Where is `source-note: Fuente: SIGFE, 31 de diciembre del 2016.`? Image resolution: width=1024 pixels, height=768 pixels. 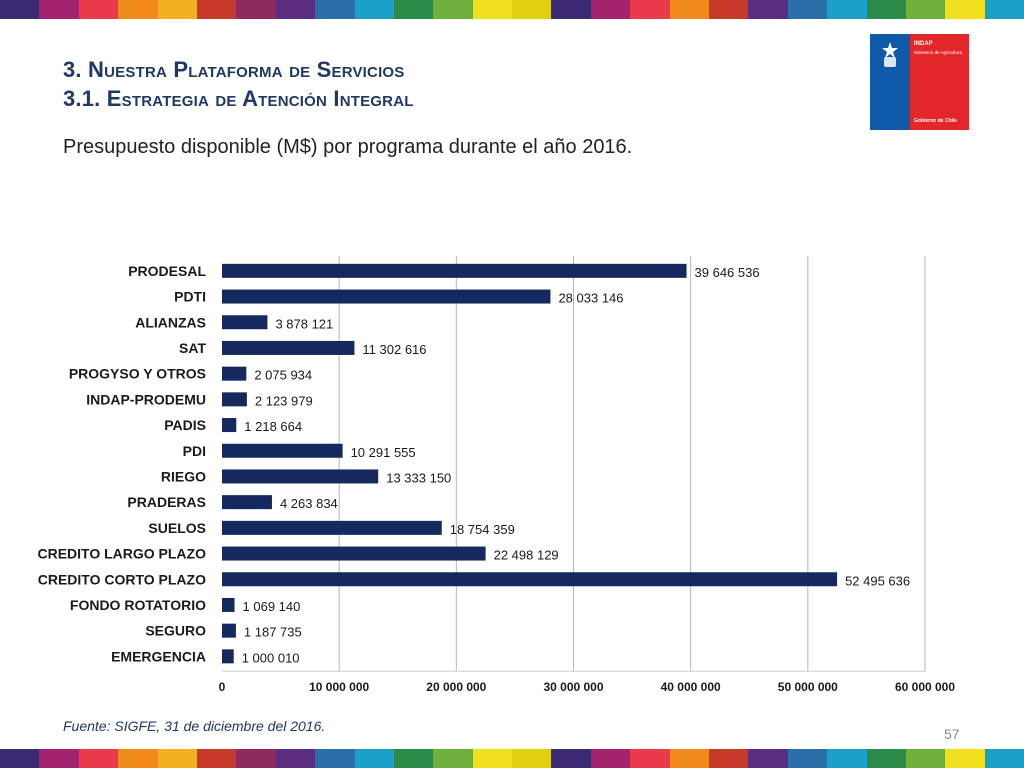 source-note: Fuente: SIGFE, 31 de diciembre del 2016. is located at coordinates (194, 726).